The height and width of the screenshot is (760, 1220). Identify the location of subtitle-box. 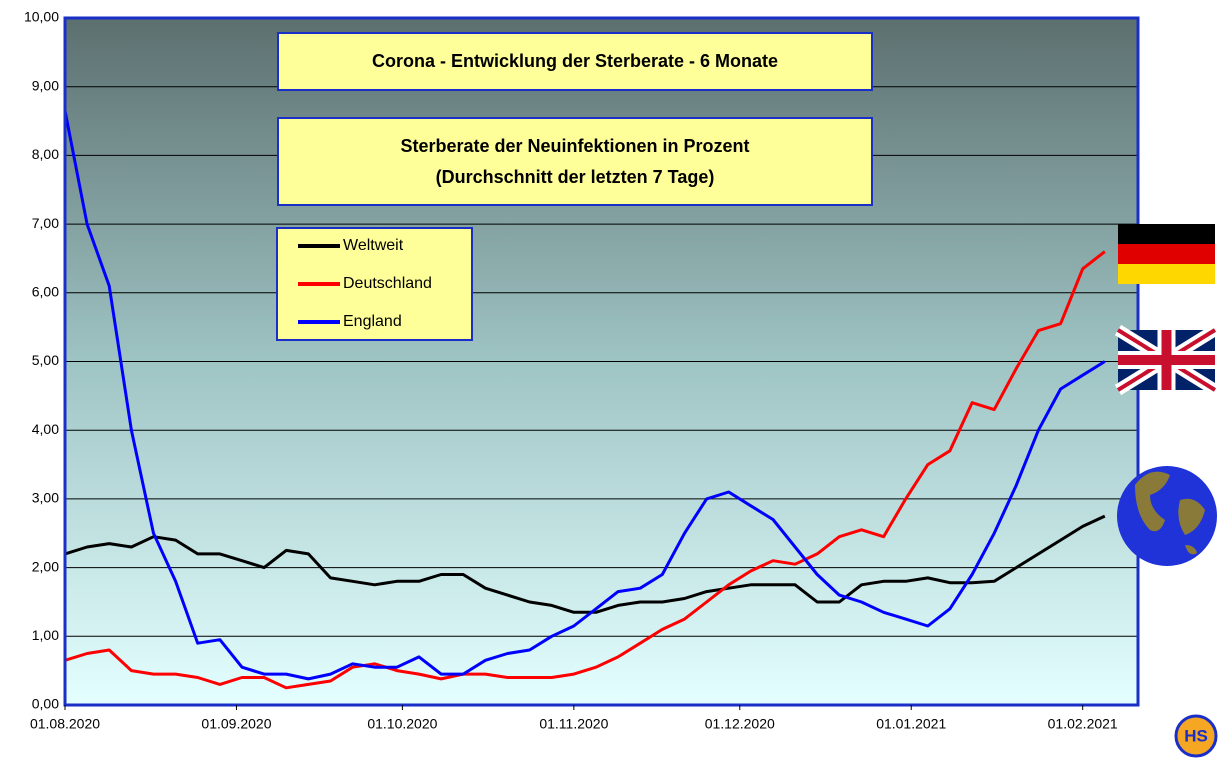
(575, 161).